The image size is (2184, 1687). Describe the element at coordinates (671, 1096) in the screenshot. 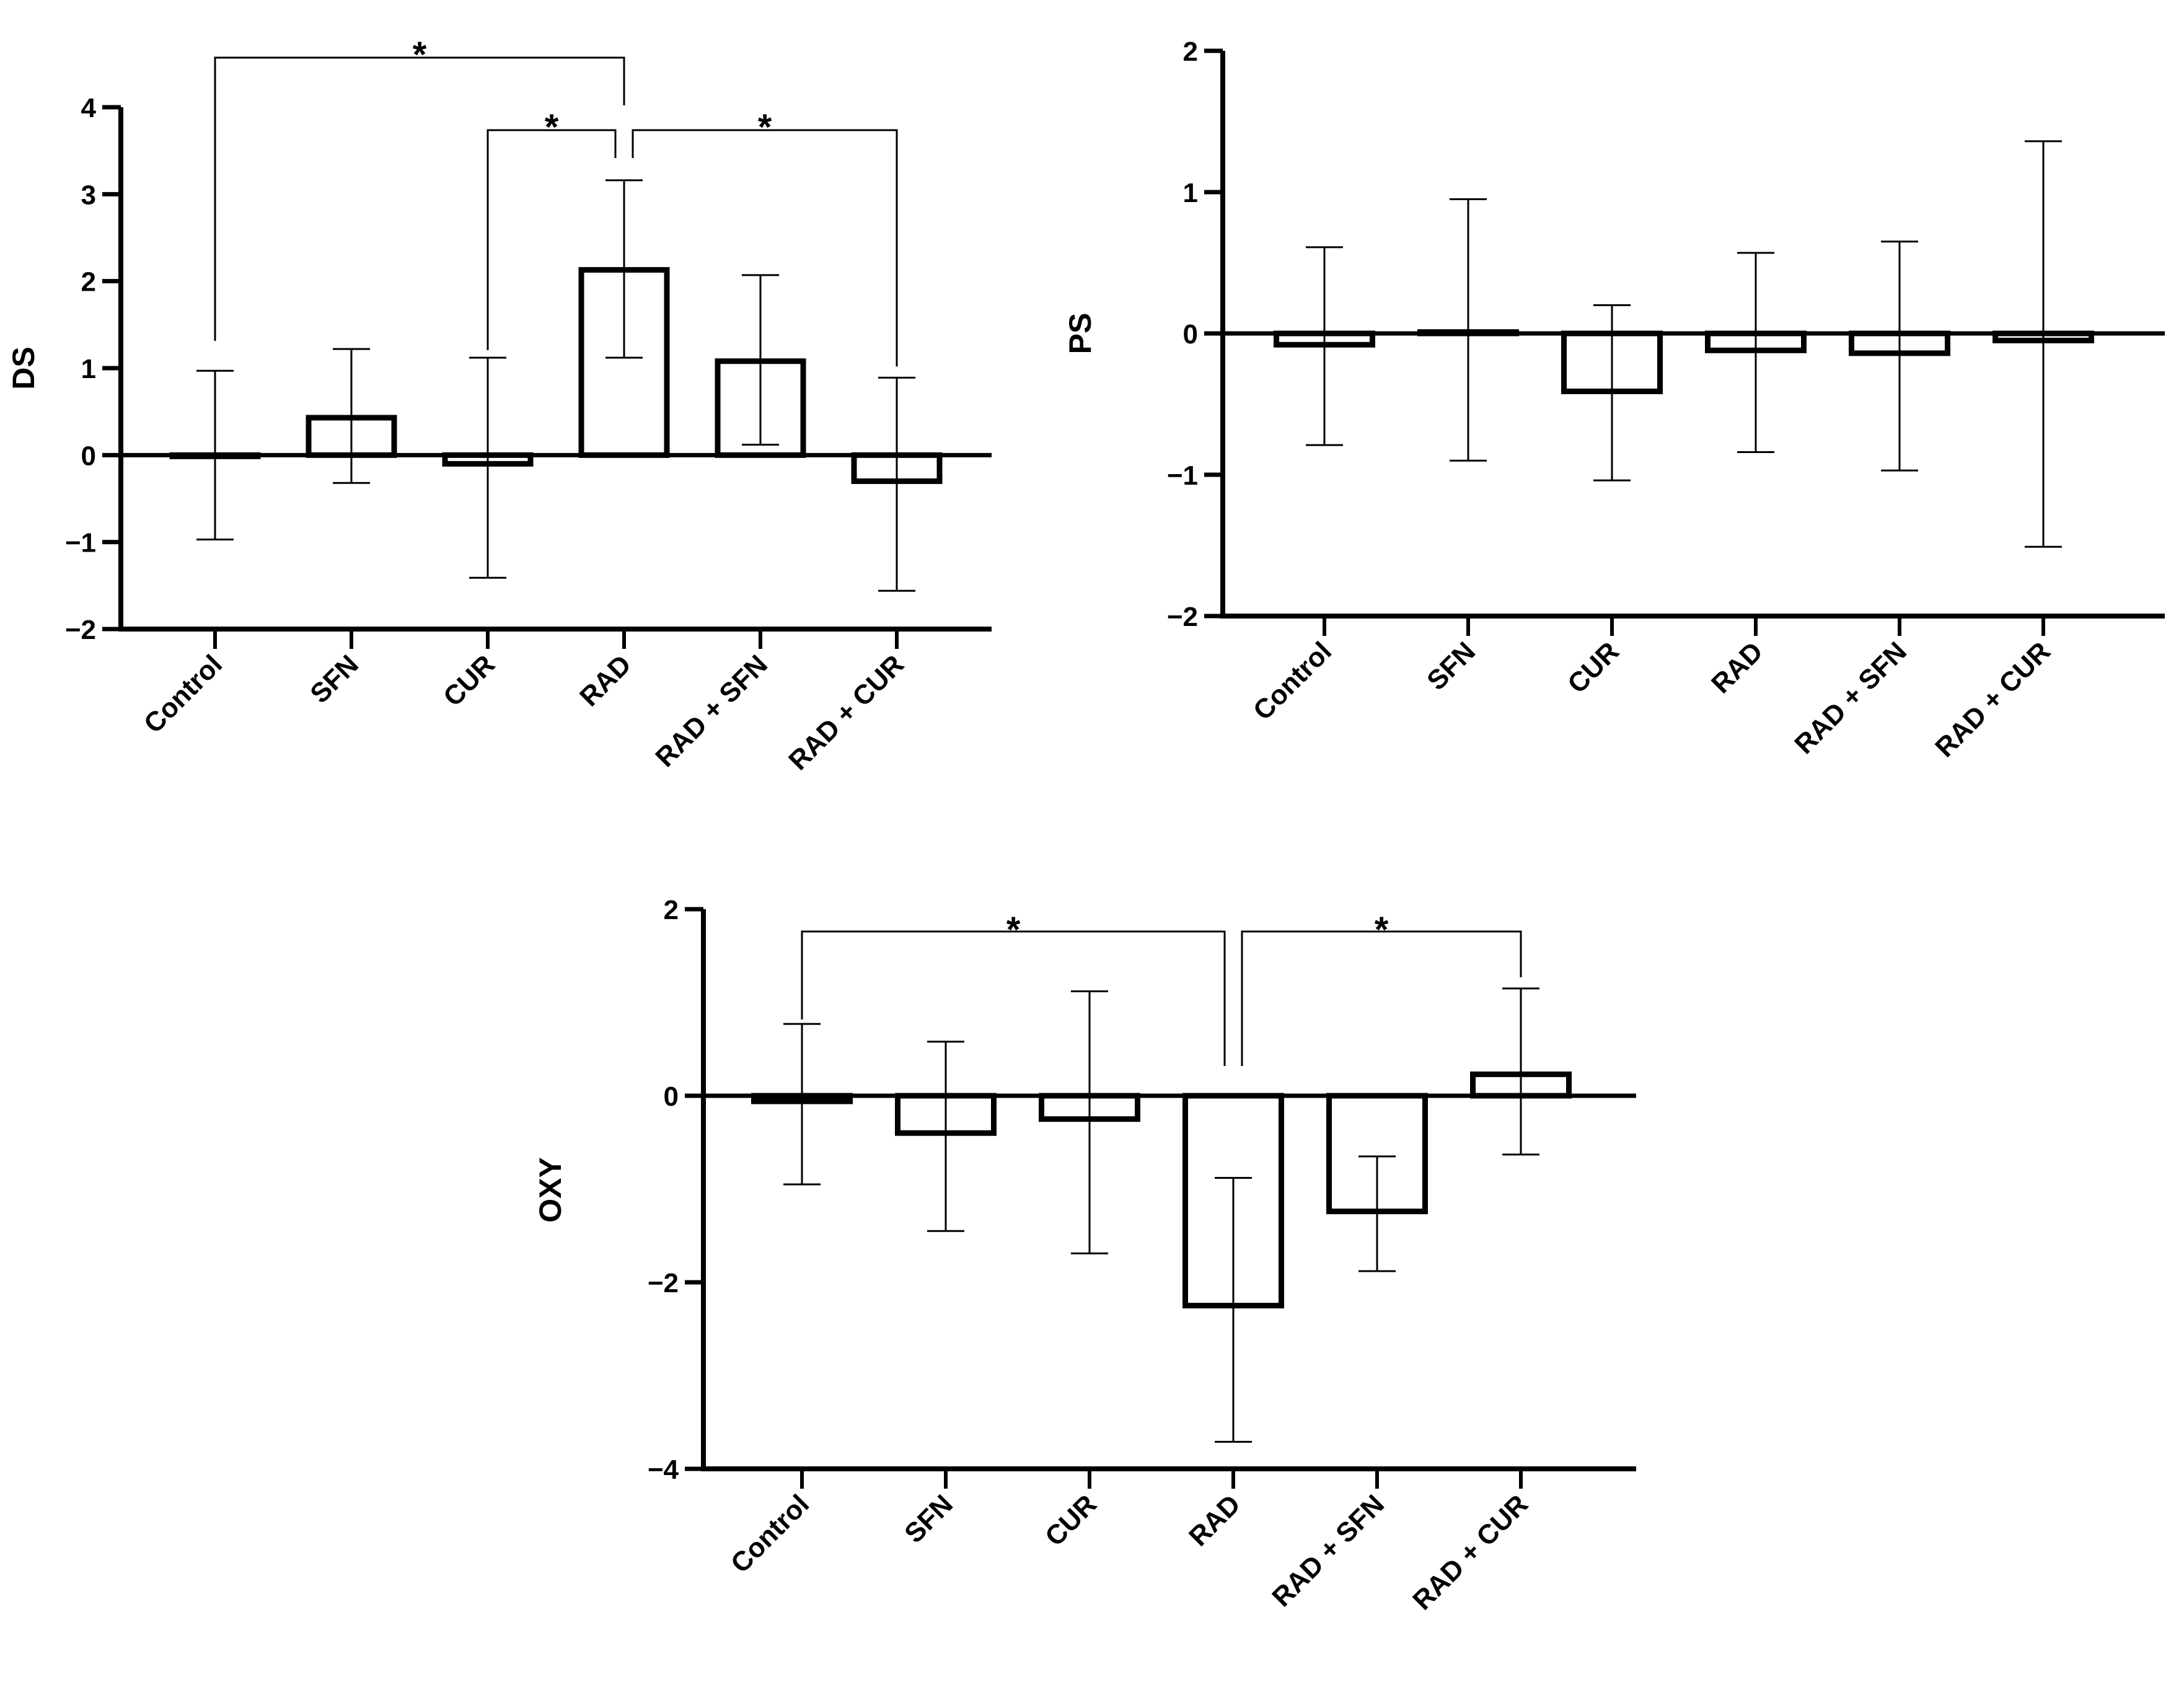

I see `y-tick-label-1: 0` at that location.